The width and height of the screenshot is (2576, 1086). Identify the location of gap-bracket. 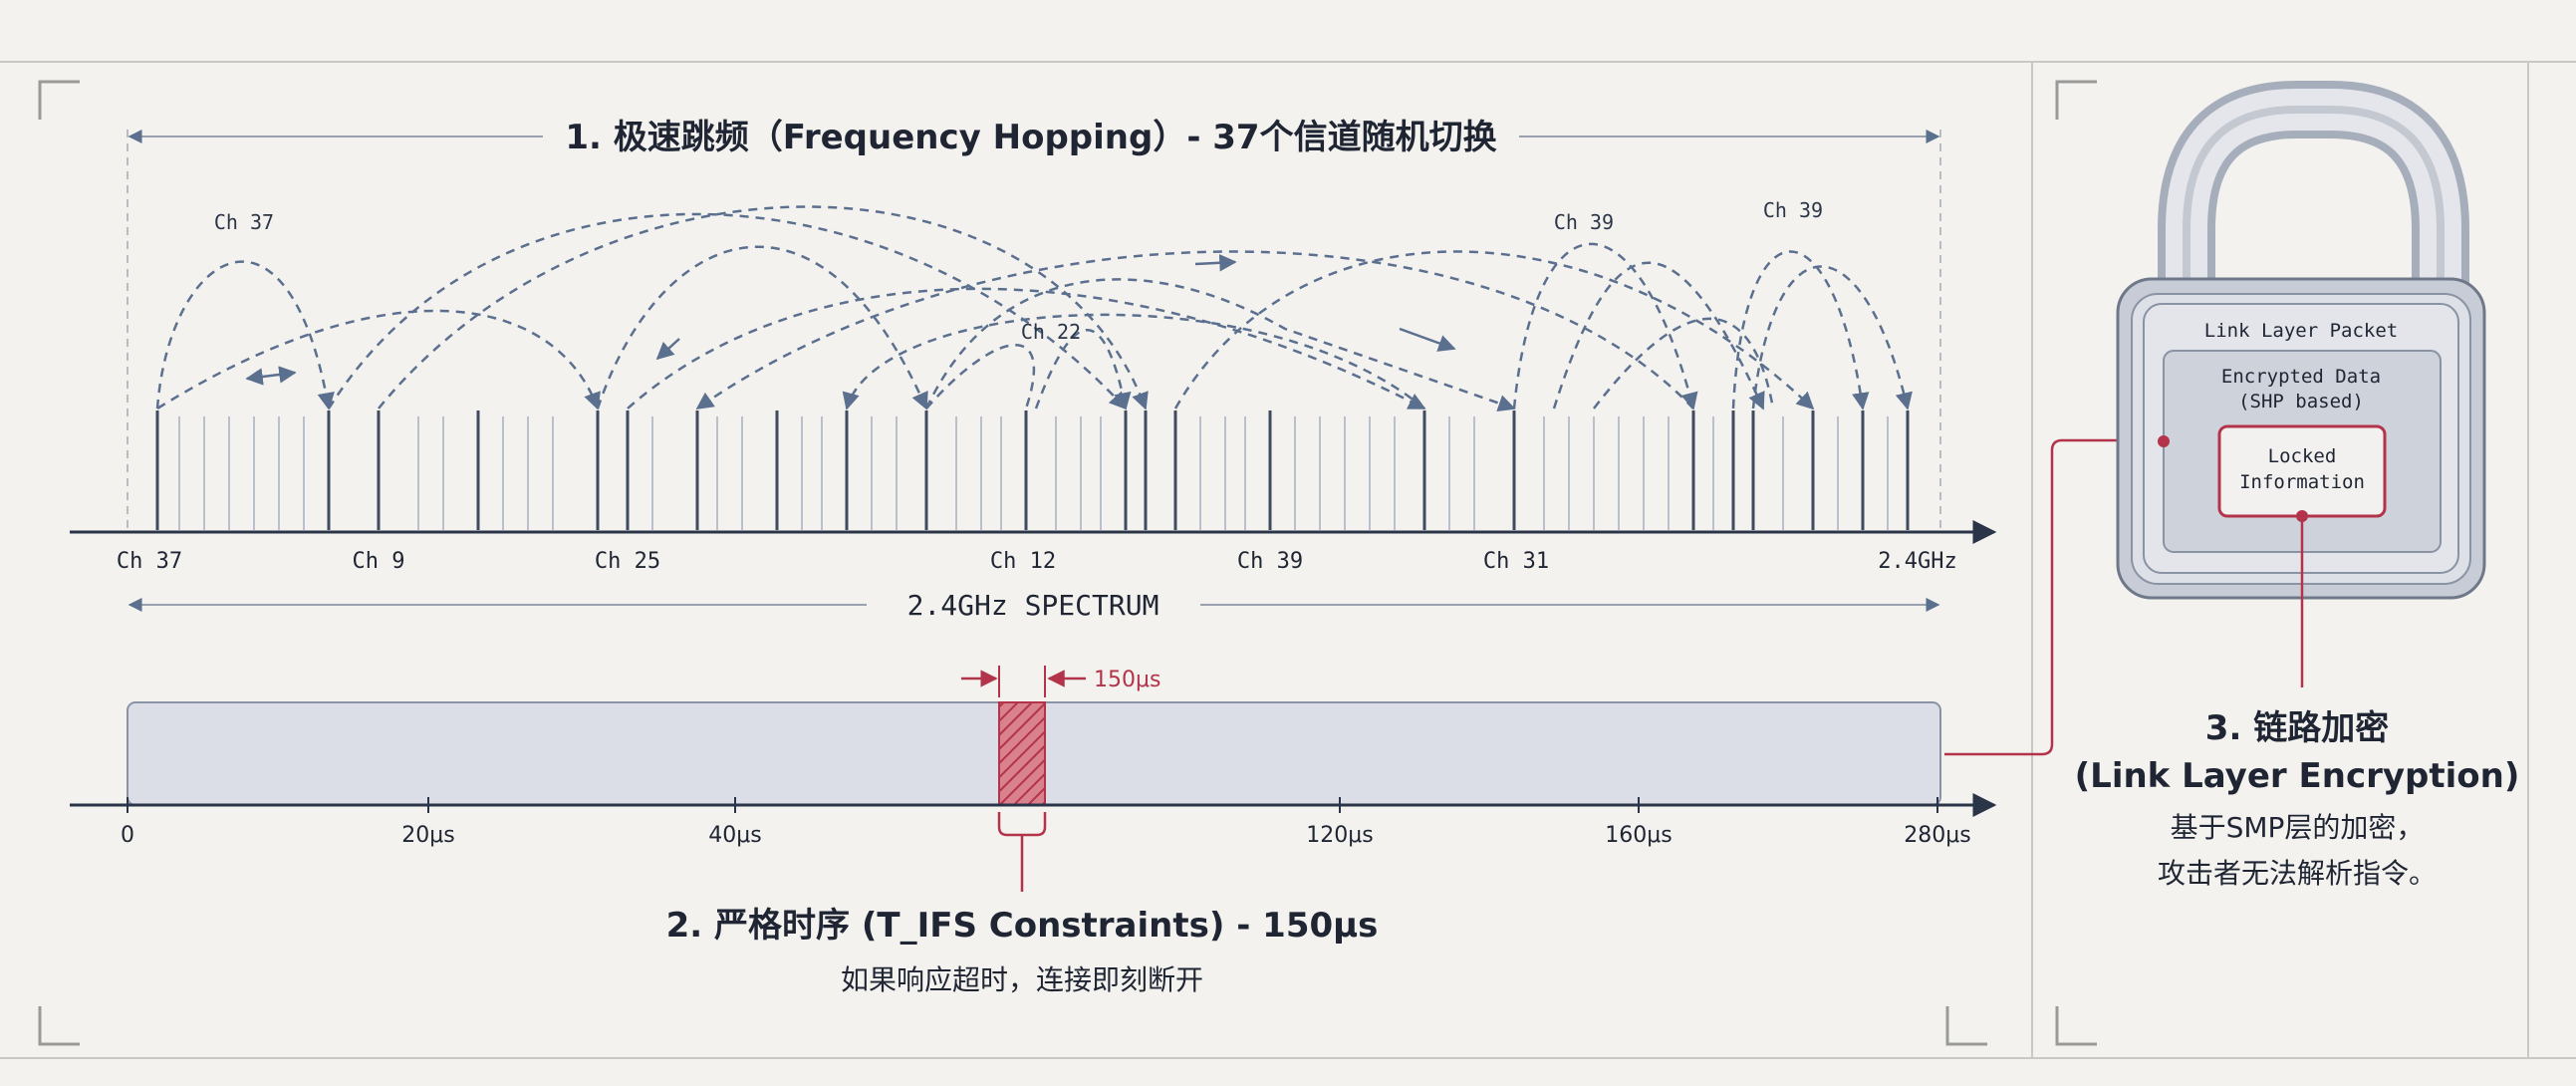
(1022, 824).